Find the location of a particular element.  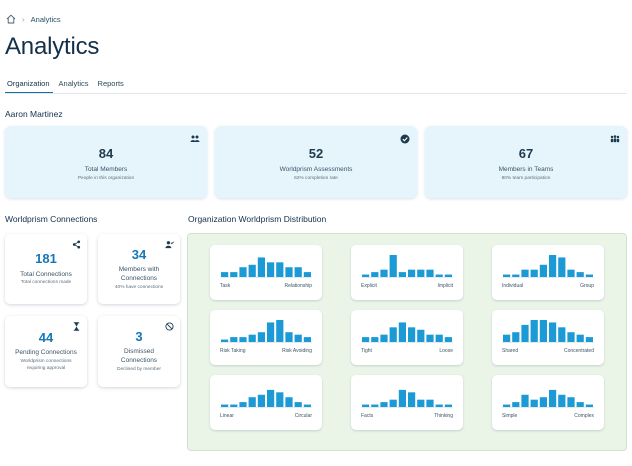

conn-label: Pending Connections is located at coordinates (46, 352).